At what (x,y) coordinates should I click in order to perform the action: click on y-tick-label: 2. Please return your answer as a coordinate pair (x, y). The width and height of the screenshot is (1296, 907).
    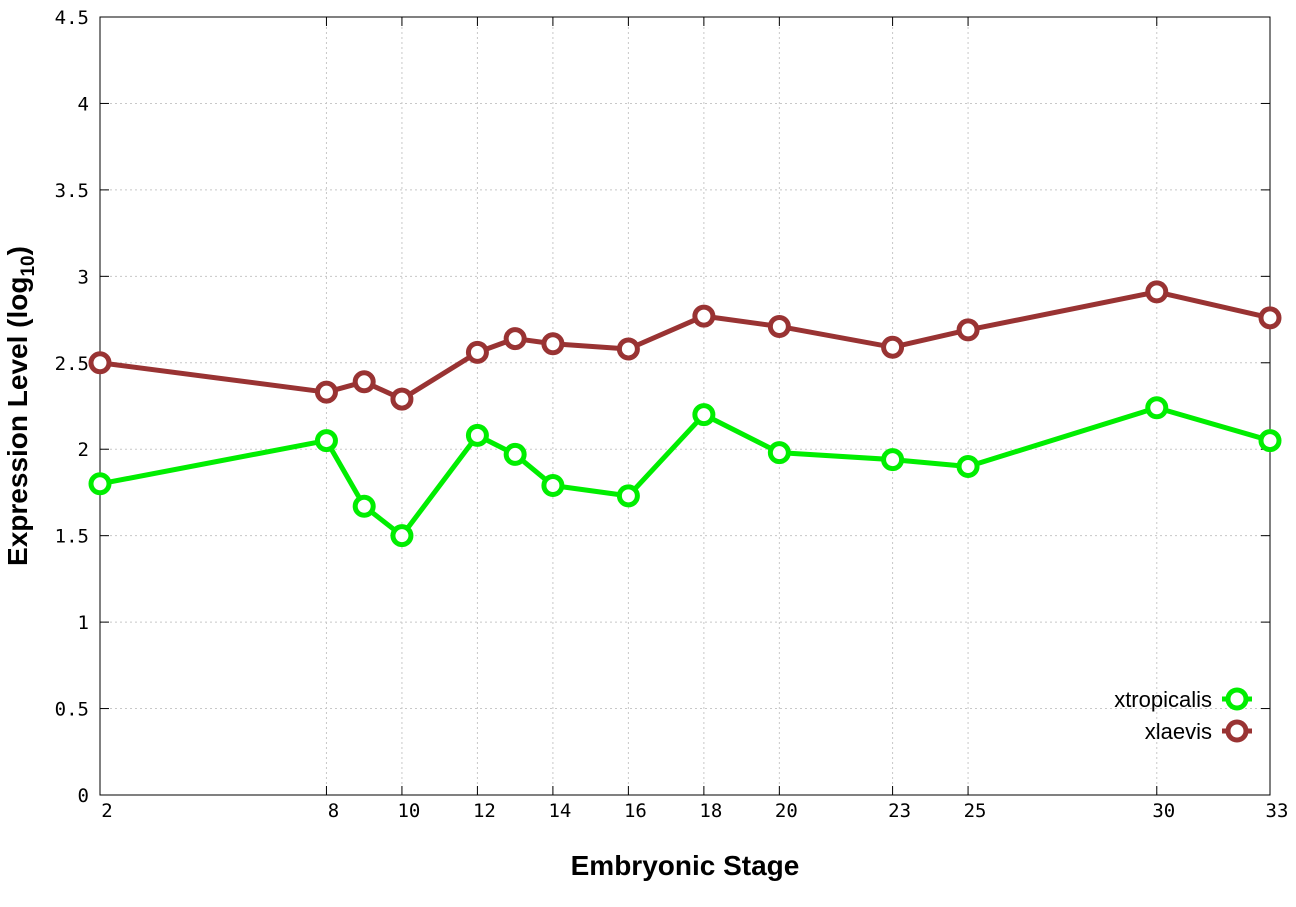
    Looking at the image, I should click on (83, 450).